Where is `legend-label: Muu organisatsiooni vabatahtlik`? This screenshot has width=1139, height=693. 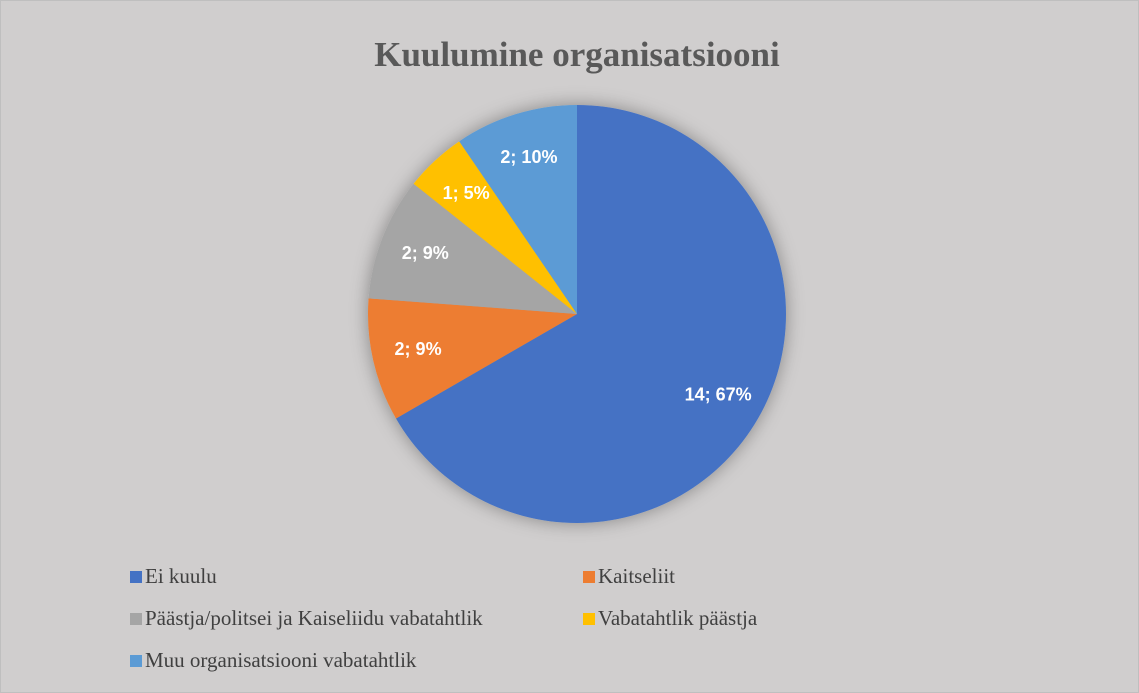 legend-label: Muu organisatsiooni vabatahtlik is located at coordinates (281, 660).